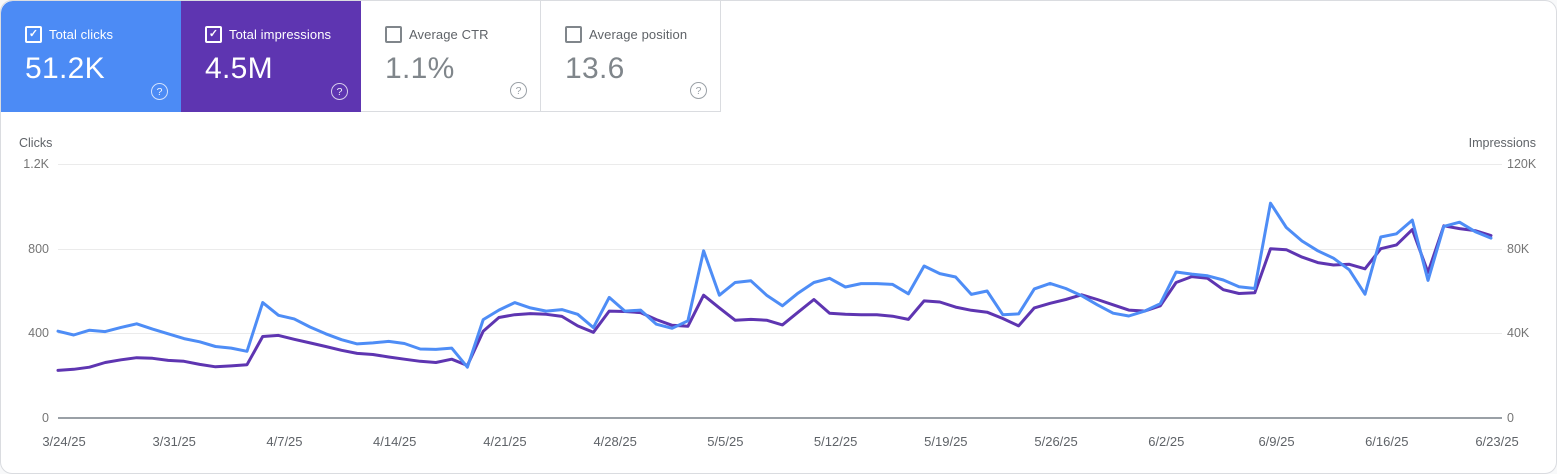  What do you see at coordinates (38, 333) in the screenshot?
I see `left-axis-tick: 400` at bounding box center [38, 333].